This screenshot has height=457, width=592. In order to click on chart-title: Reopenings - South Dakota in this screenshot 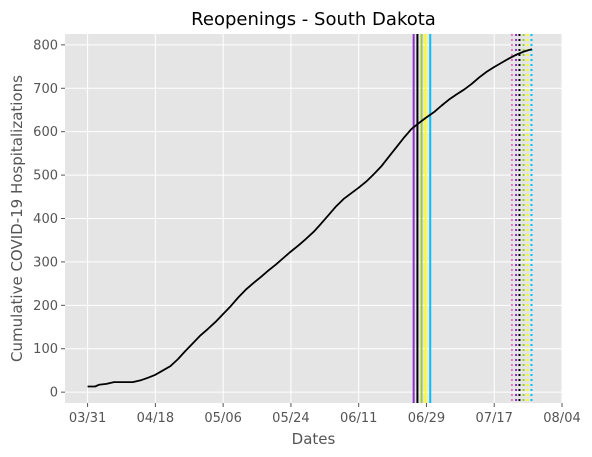, I will do `click(313, 19)`.